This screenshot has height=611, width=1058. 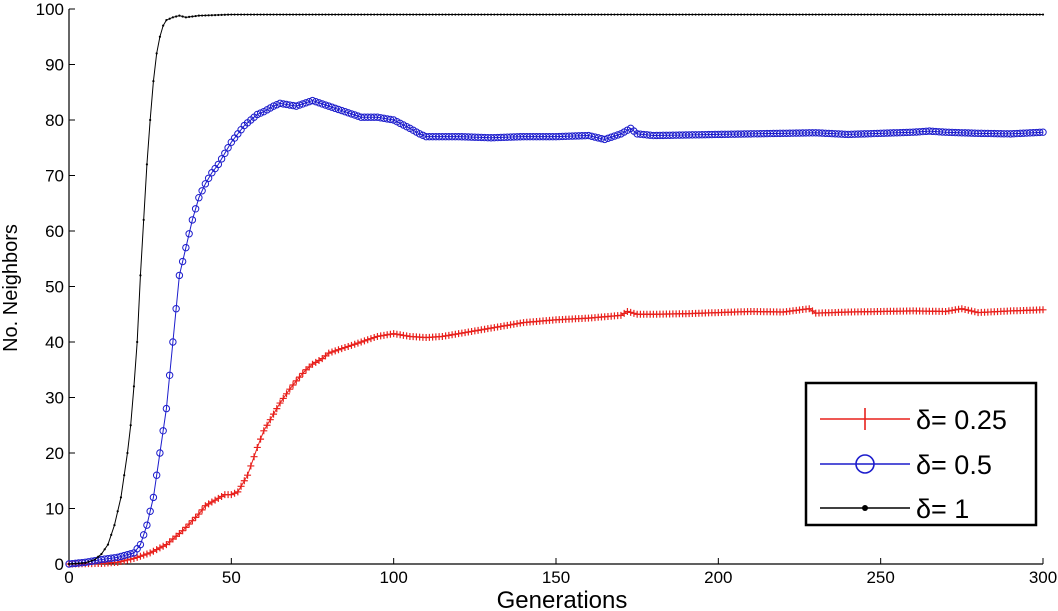 I want to click on legend-item: δ= 0.25, so click(x=913, y=420).